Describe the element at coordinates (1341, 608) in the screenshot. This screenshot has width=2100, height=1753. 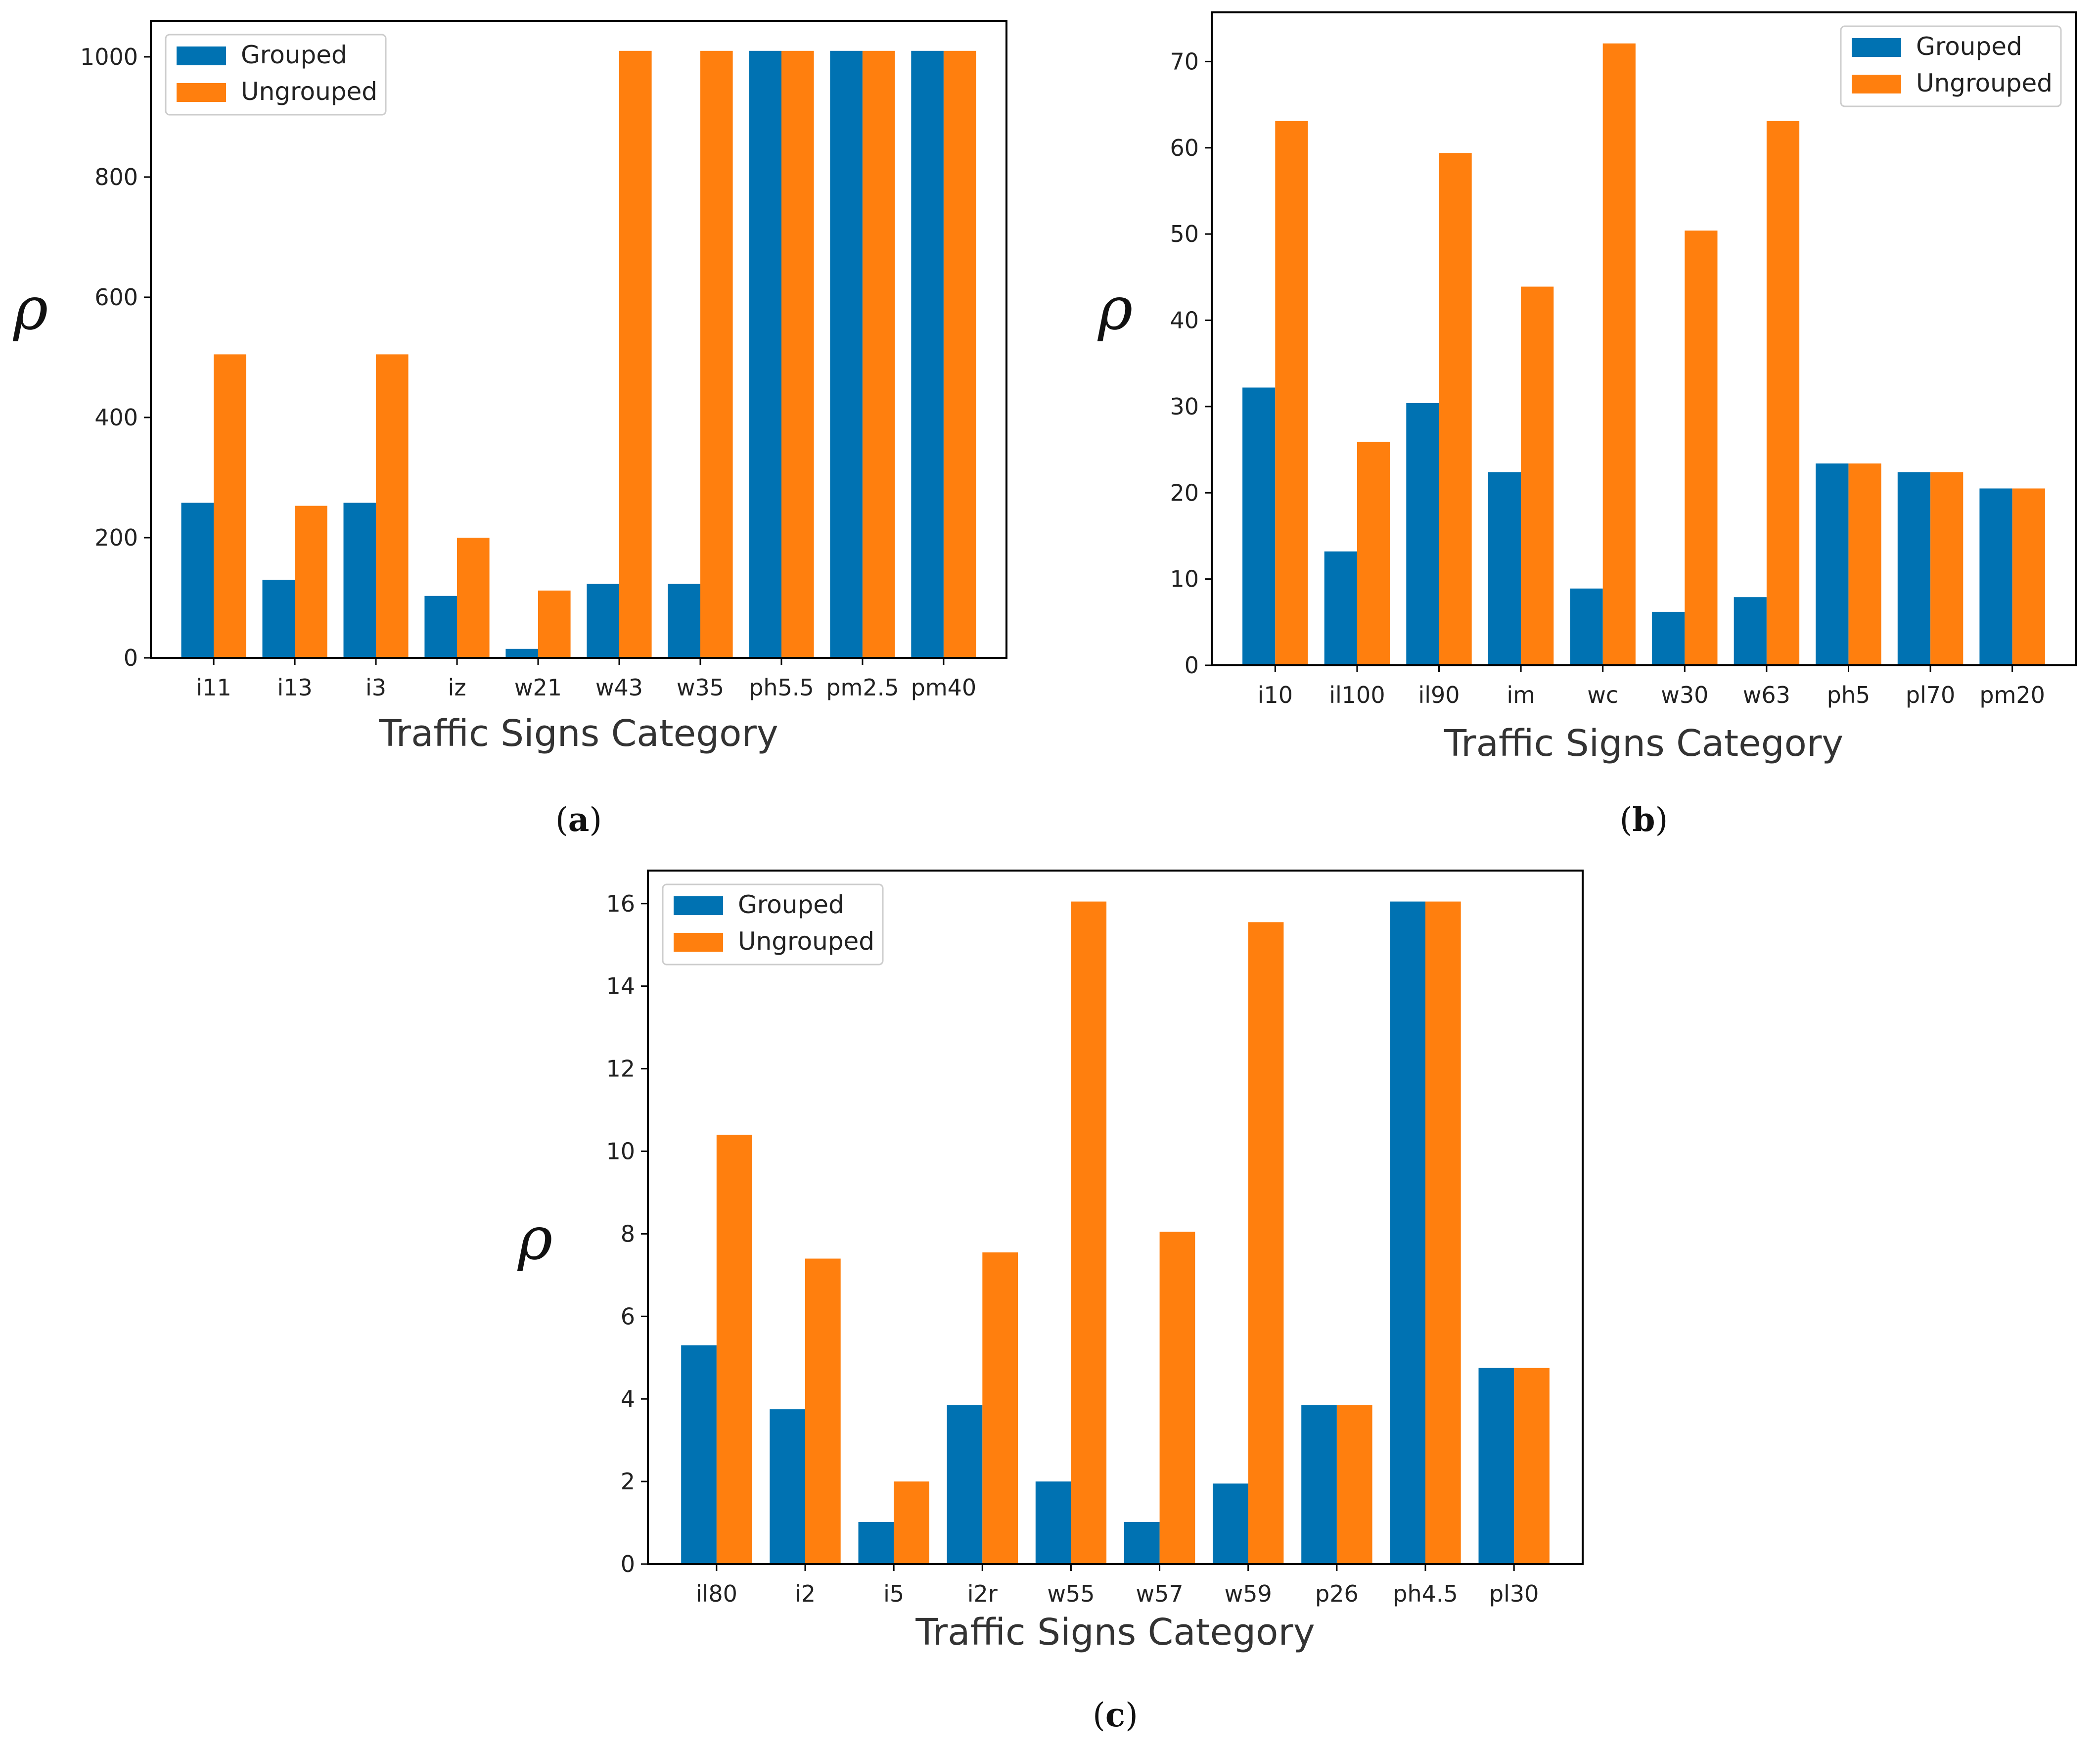
I see `bar-grouped-il100` at that location.